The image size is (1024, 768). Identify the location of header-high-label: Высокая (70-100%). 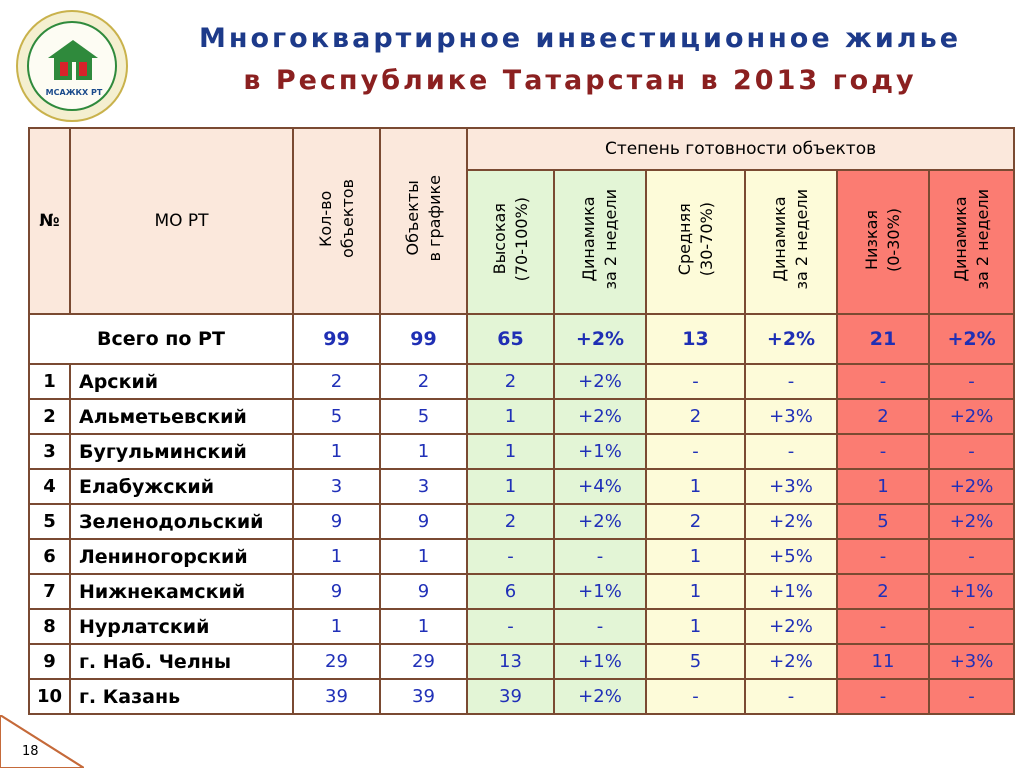
(510, 239).